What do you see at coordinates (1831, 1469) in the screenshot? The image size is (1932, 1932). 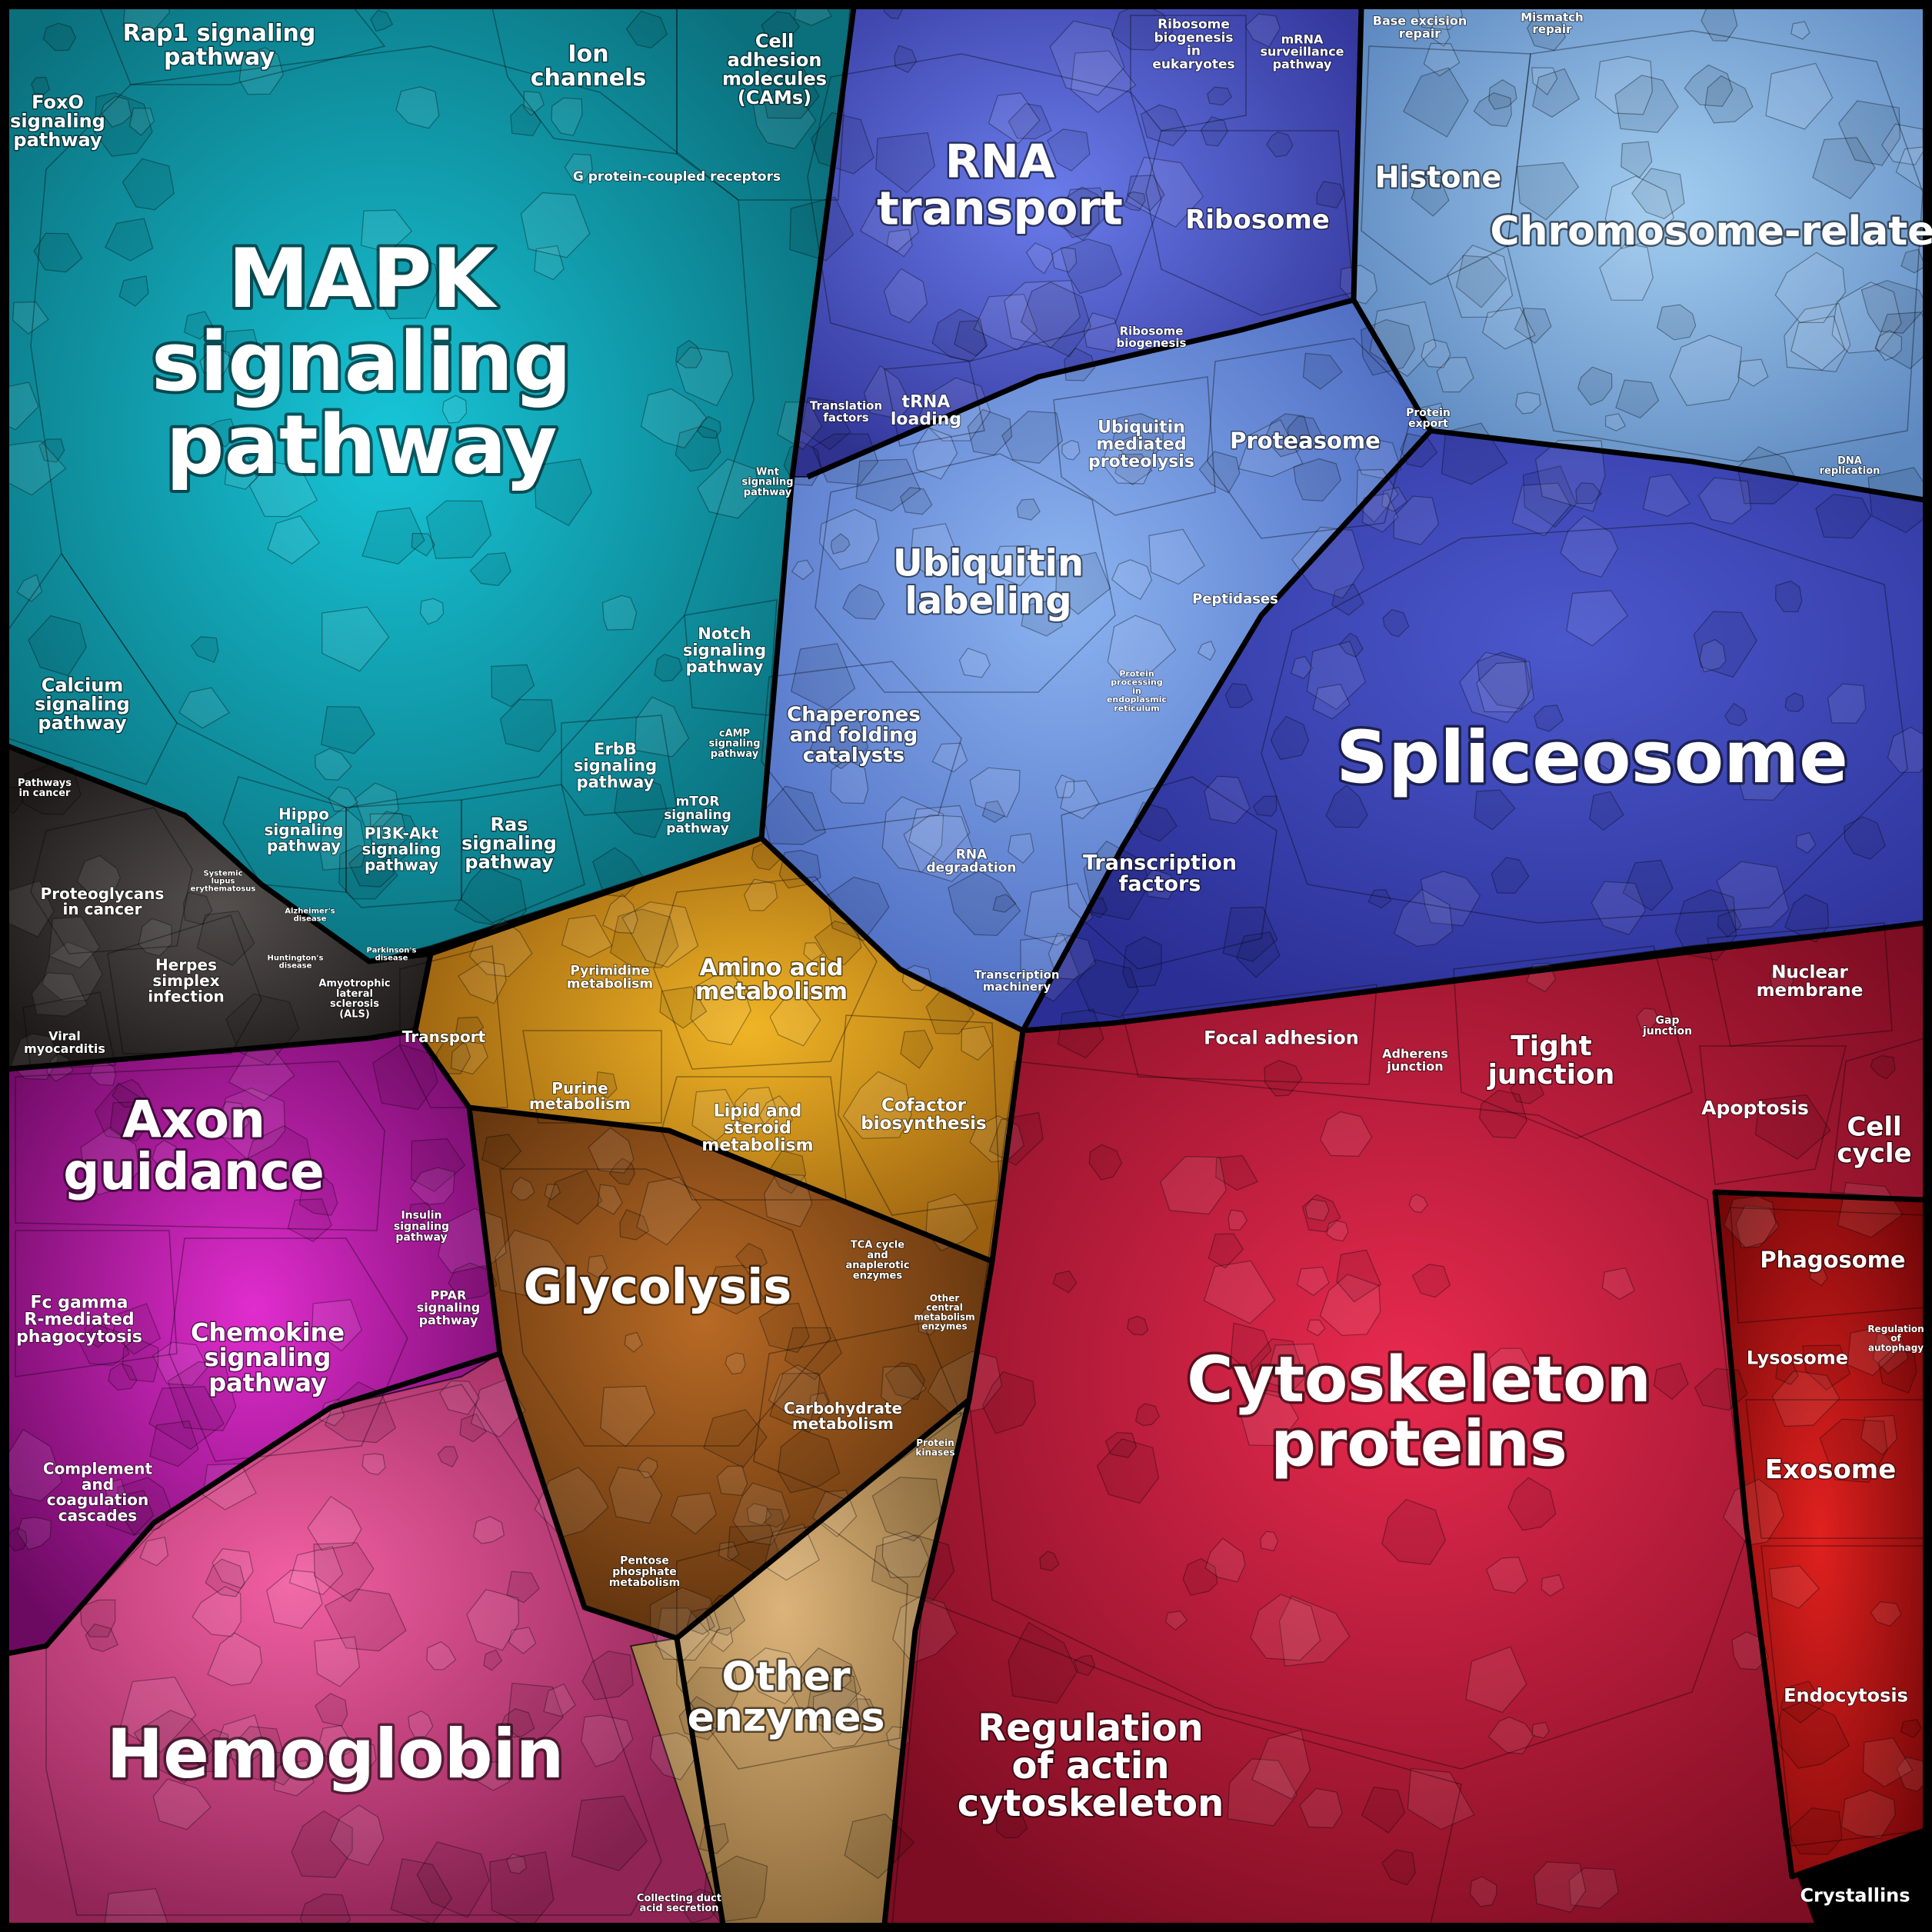 I see `label-exosome: Exosome` at bounding box center [1831, 1469].